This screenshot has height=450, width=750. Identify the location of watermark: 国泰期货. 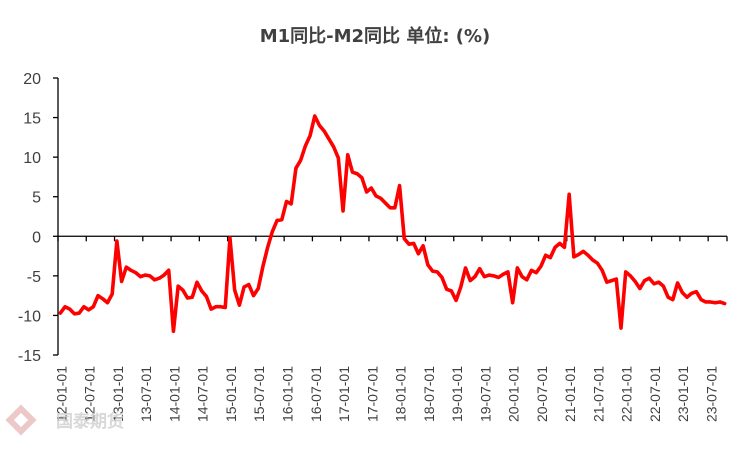
(64, 420).